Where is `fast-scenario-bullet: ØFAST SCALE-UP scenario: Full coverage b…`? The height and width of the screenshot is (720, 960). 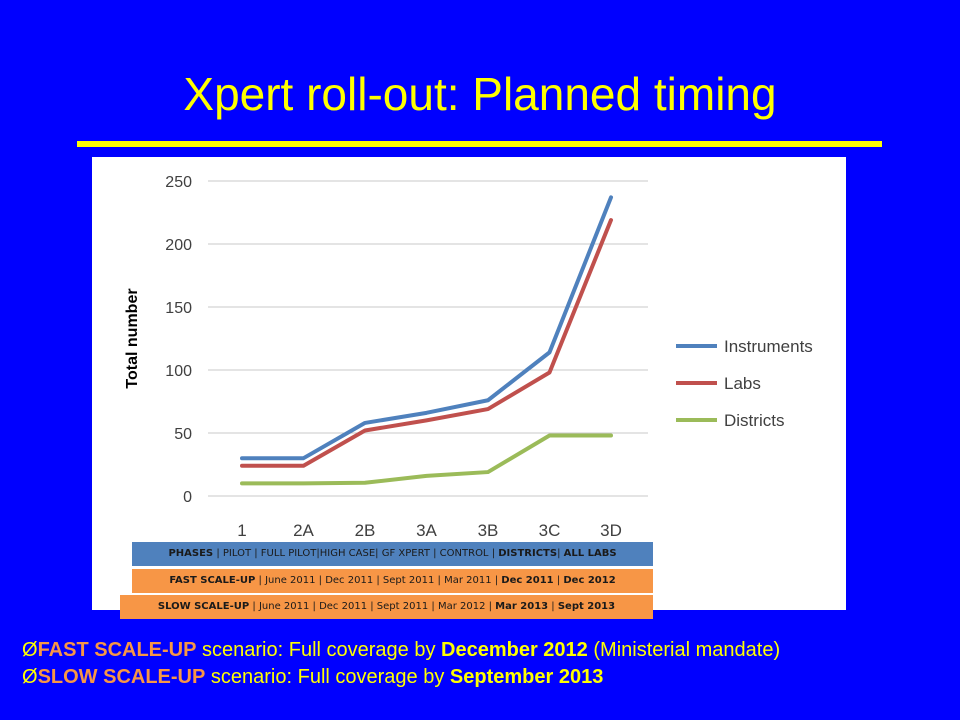
fast-scenario-bullet: ØFAST SCALE-UP scenario: Full coverage b… is located at coordinates (401, 650).